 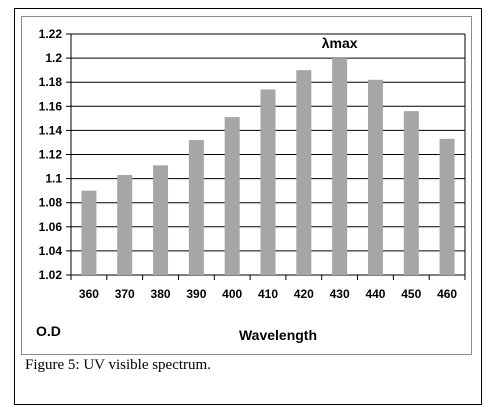 I want to click on lambda-max-annotation: λmax, so click(x=340, y=43).